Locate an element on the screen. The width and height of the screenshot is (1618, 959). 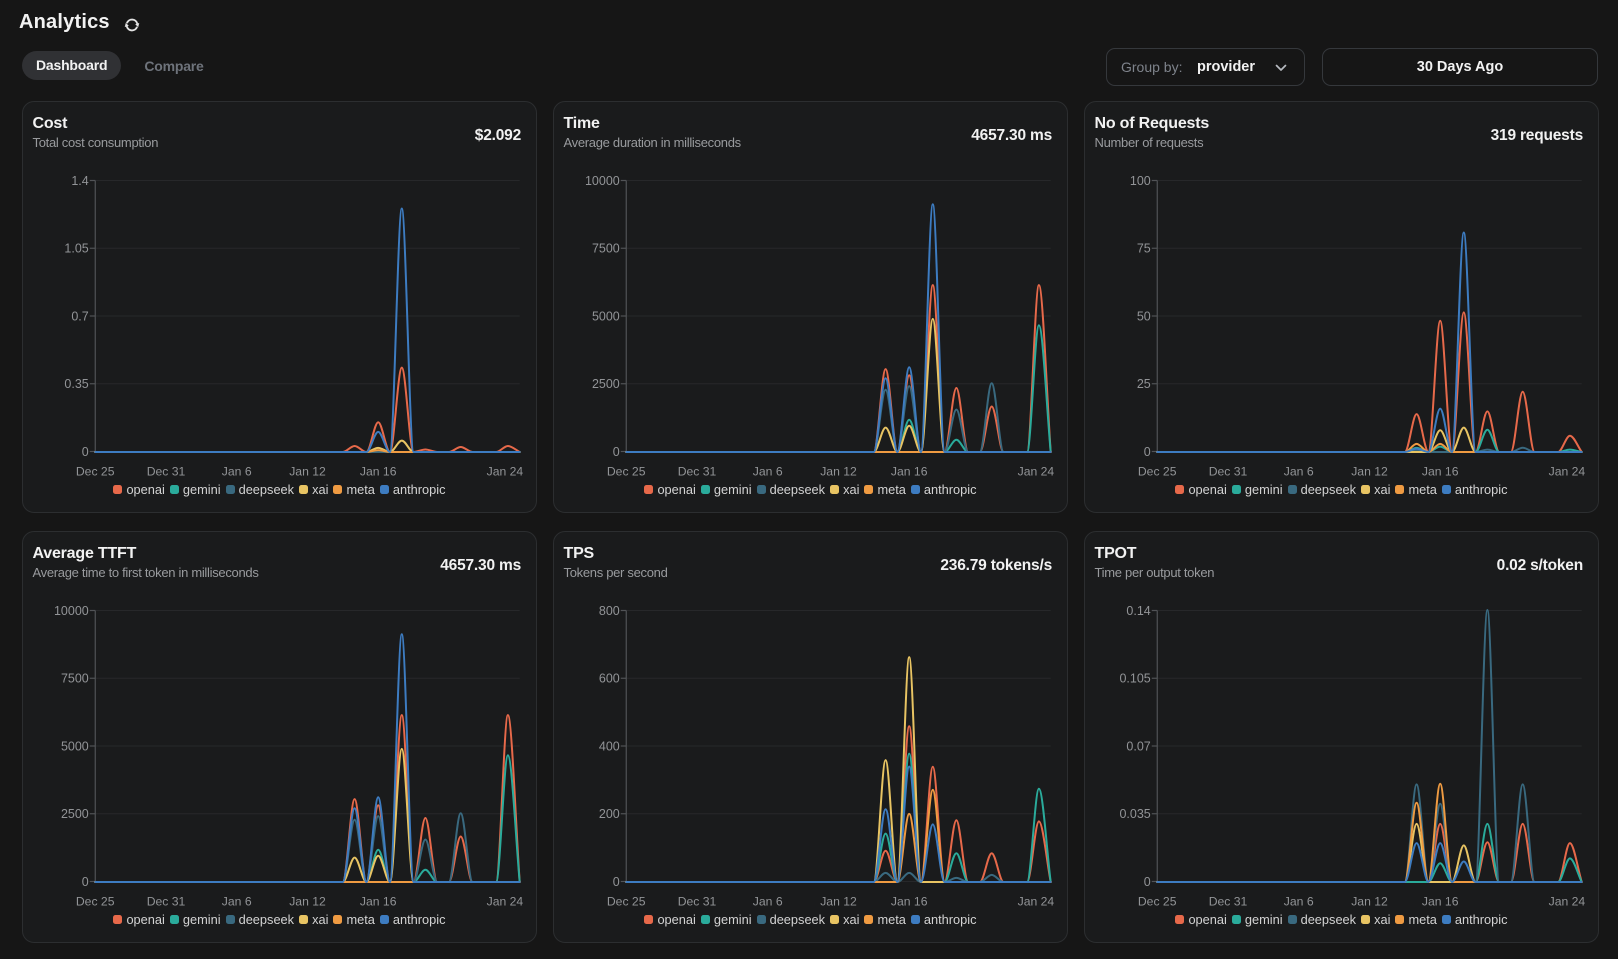
svg-text: 0.035 is located at coordinates (1134, 814).